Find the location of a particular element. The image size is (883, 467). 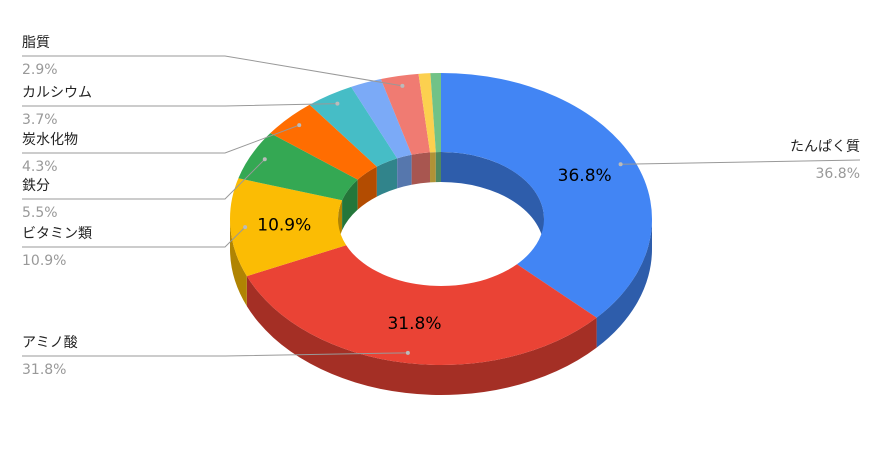

legend-label: カルシウム is located at coordinates (57, 93).